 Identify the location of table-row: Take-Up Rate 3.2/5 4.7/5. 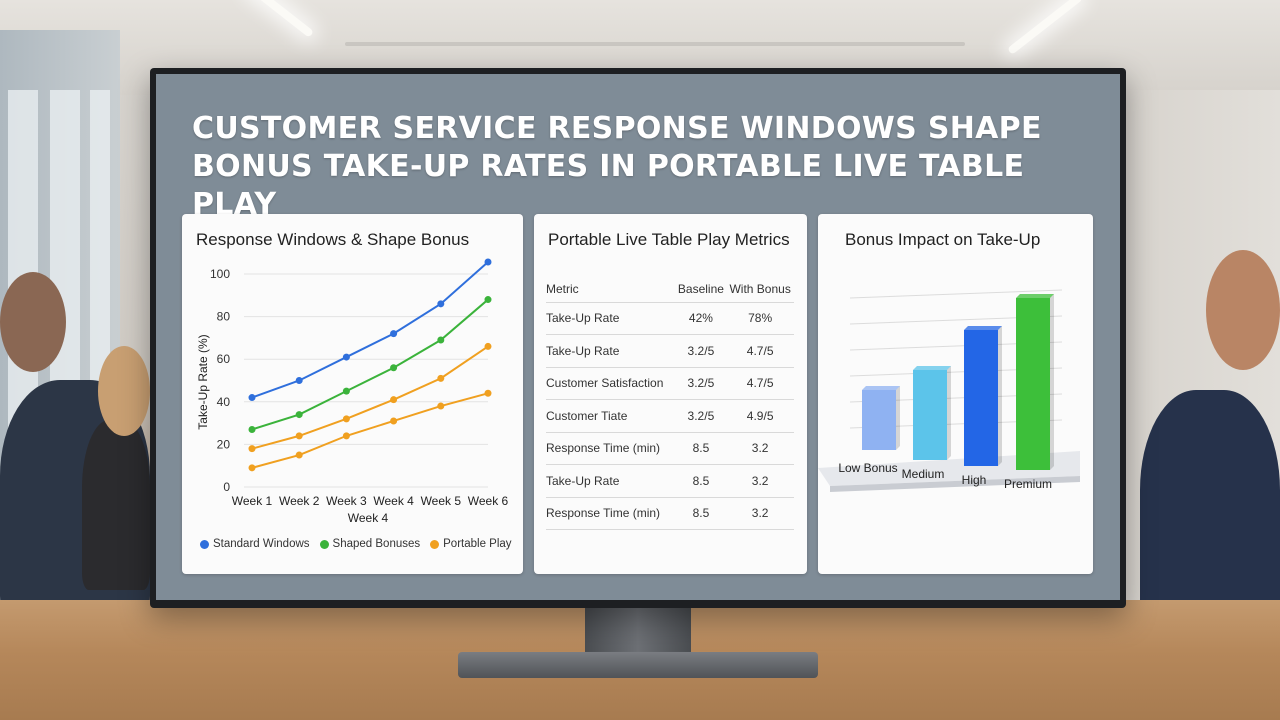
(670, 351).